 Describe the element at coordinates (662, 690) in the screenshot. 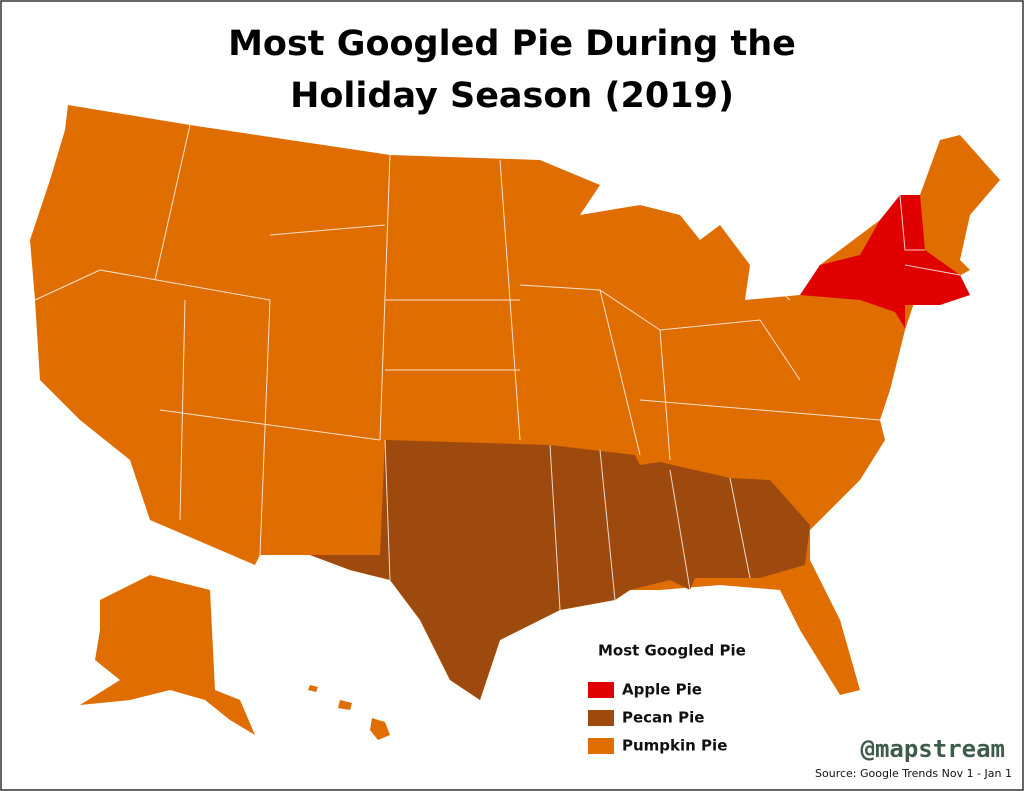

I see `legend-label: Apple Pie` at that location.